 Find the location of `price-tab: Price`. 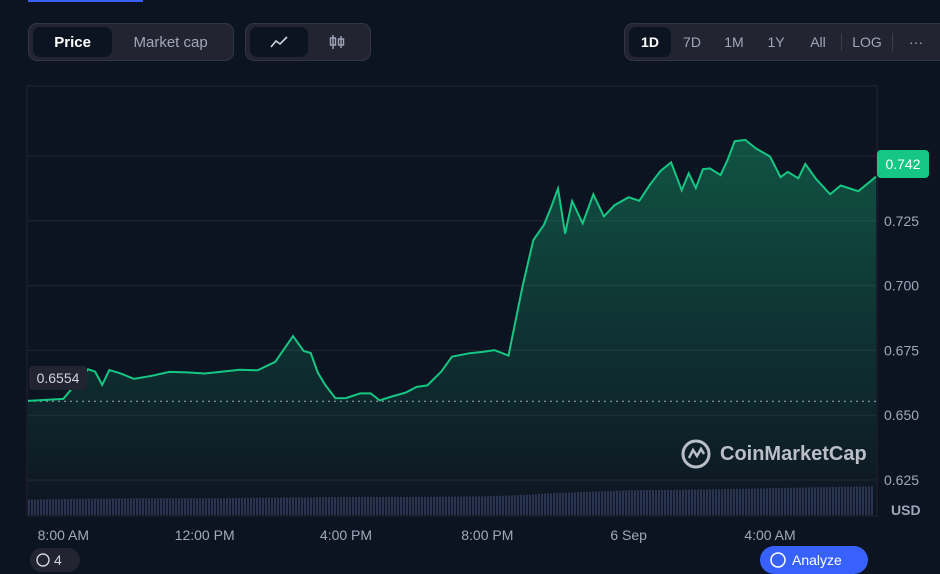

price-tab: Price is located at coordinates (73, 42).